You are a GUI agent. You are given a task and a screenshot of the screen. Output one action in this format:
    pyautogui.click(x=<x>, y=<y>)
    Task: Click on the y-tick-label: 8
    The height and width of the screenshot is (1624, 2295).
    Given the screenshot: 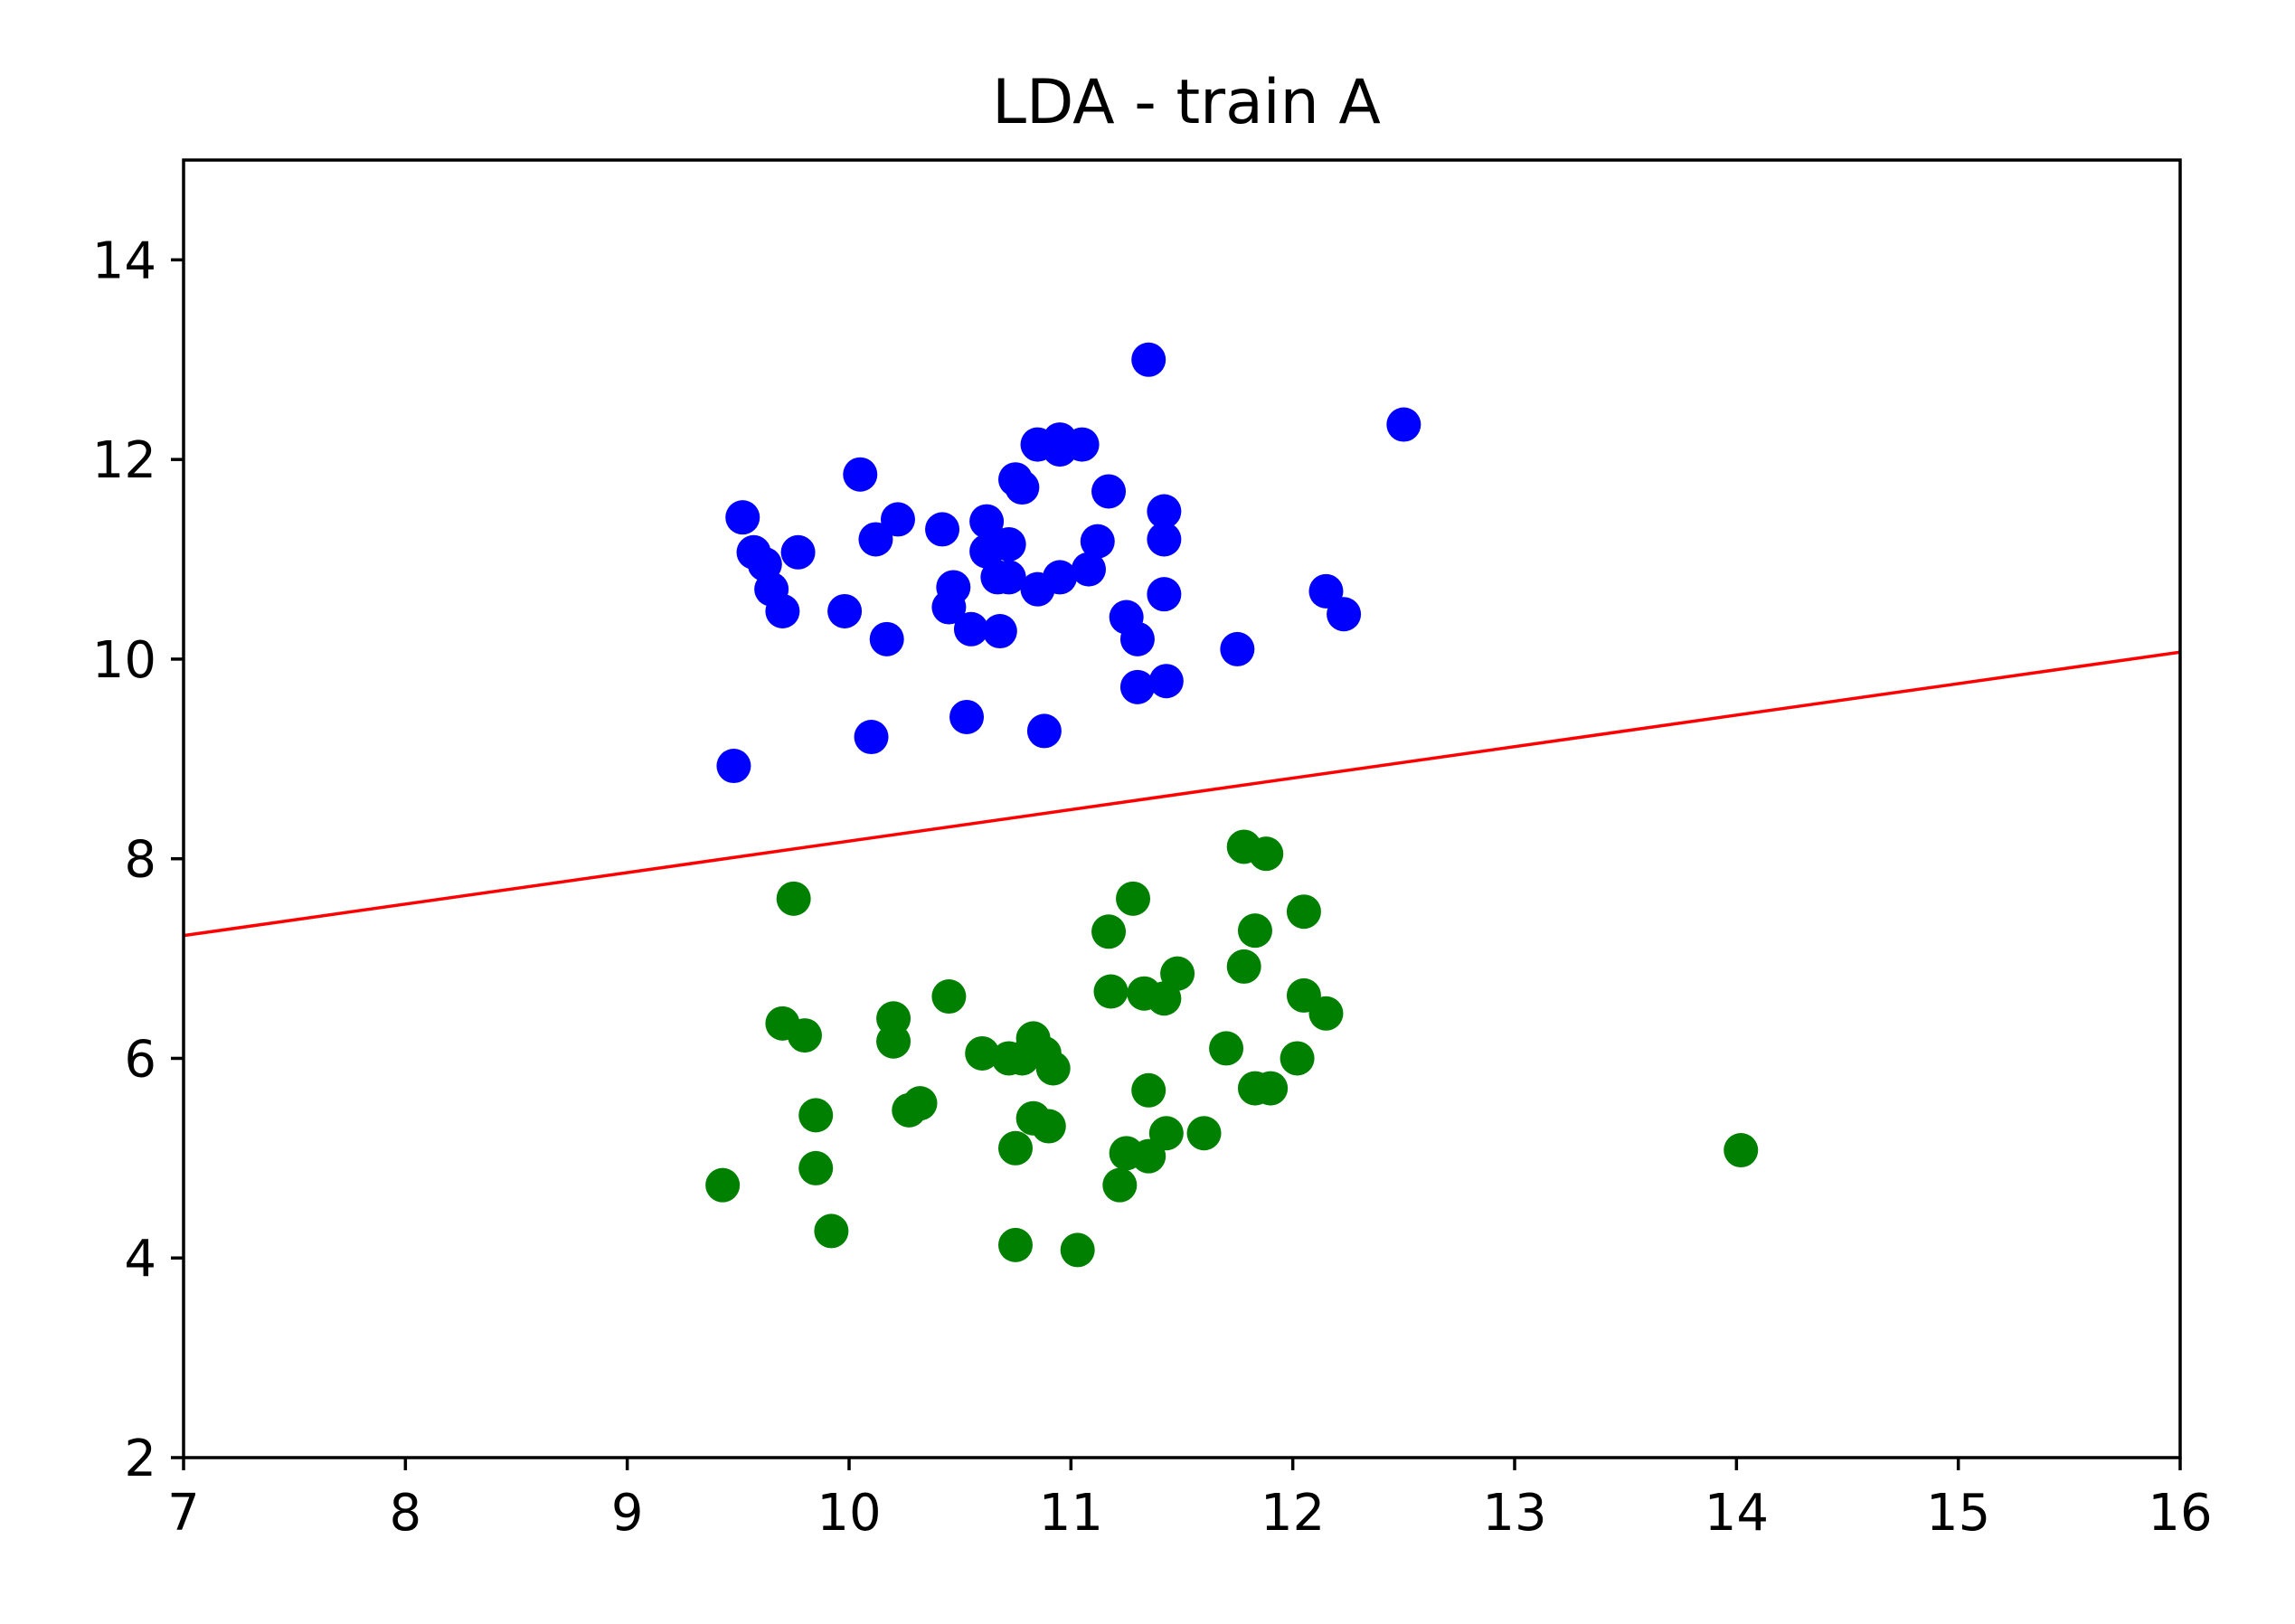 What is the action you would take?
    pyautogui.click(x=140, y=860)
    